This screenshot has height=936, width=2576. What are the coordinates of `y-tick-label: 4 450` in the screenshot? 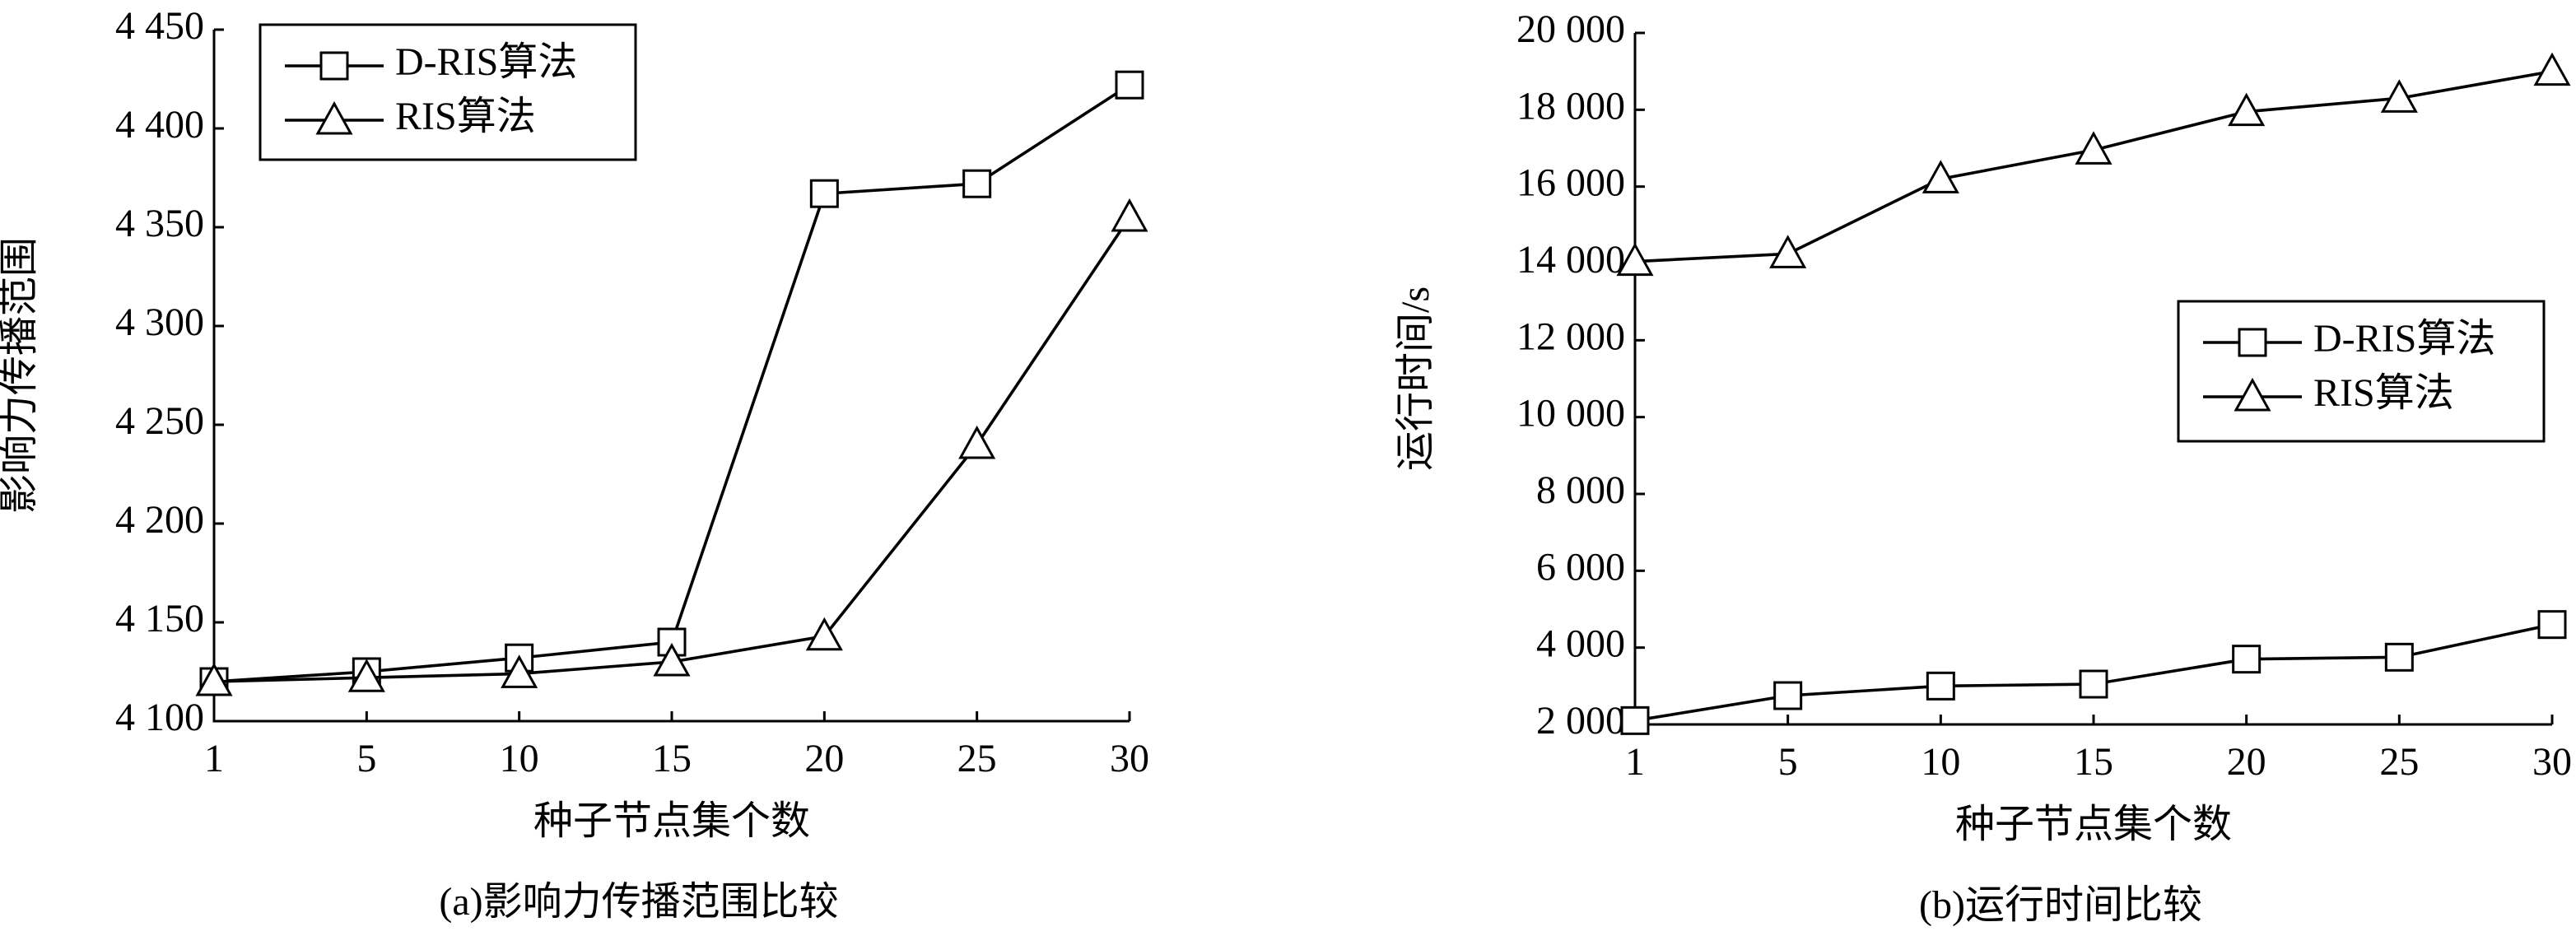 It's located at (159, 26).